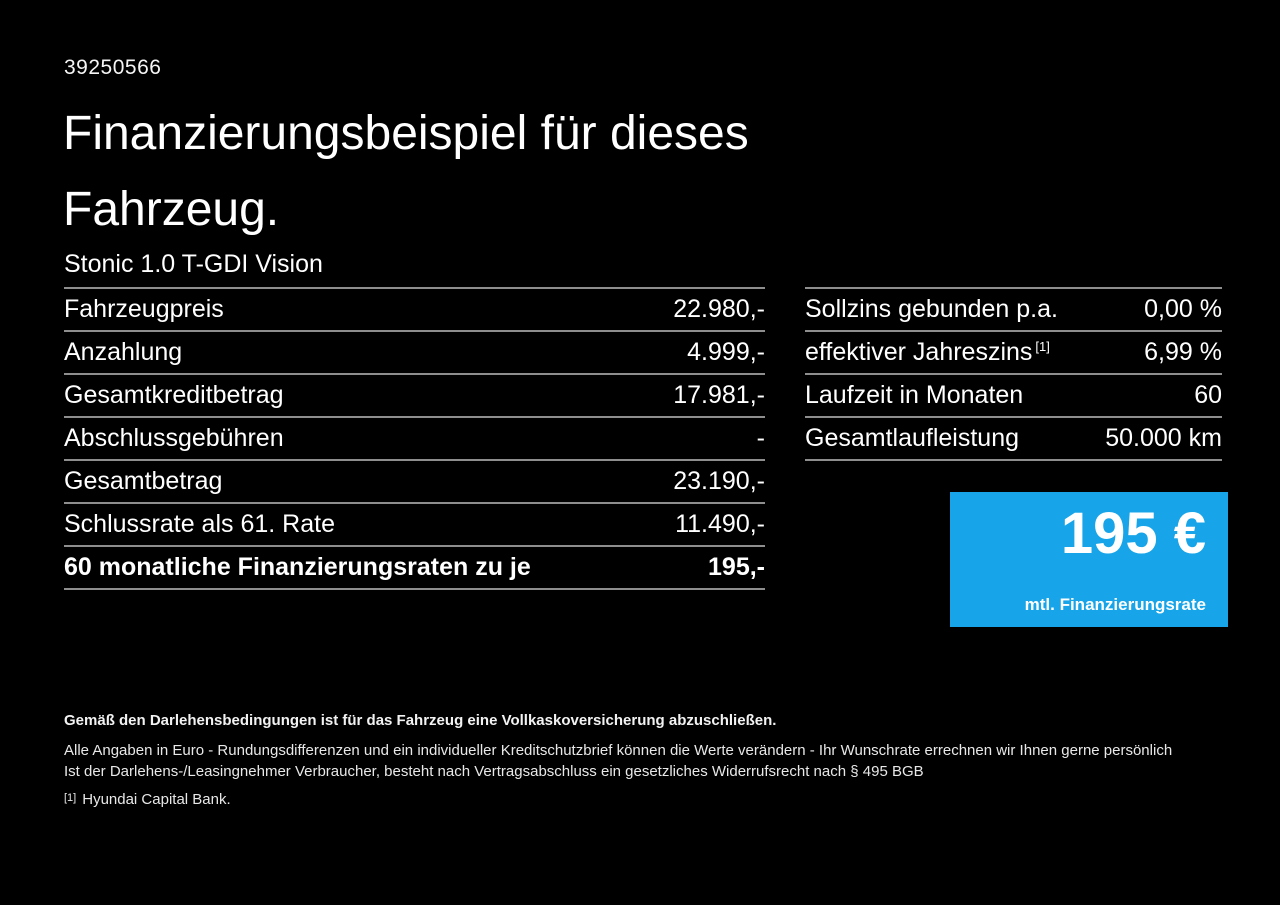 Image resolution: width=1280 pixels, height=905 pixels. What do you see at coordinates (914, 395) in the screenshot?
I see `row-label: Laufzeit in Monaten` at bounding box center [914, 395].